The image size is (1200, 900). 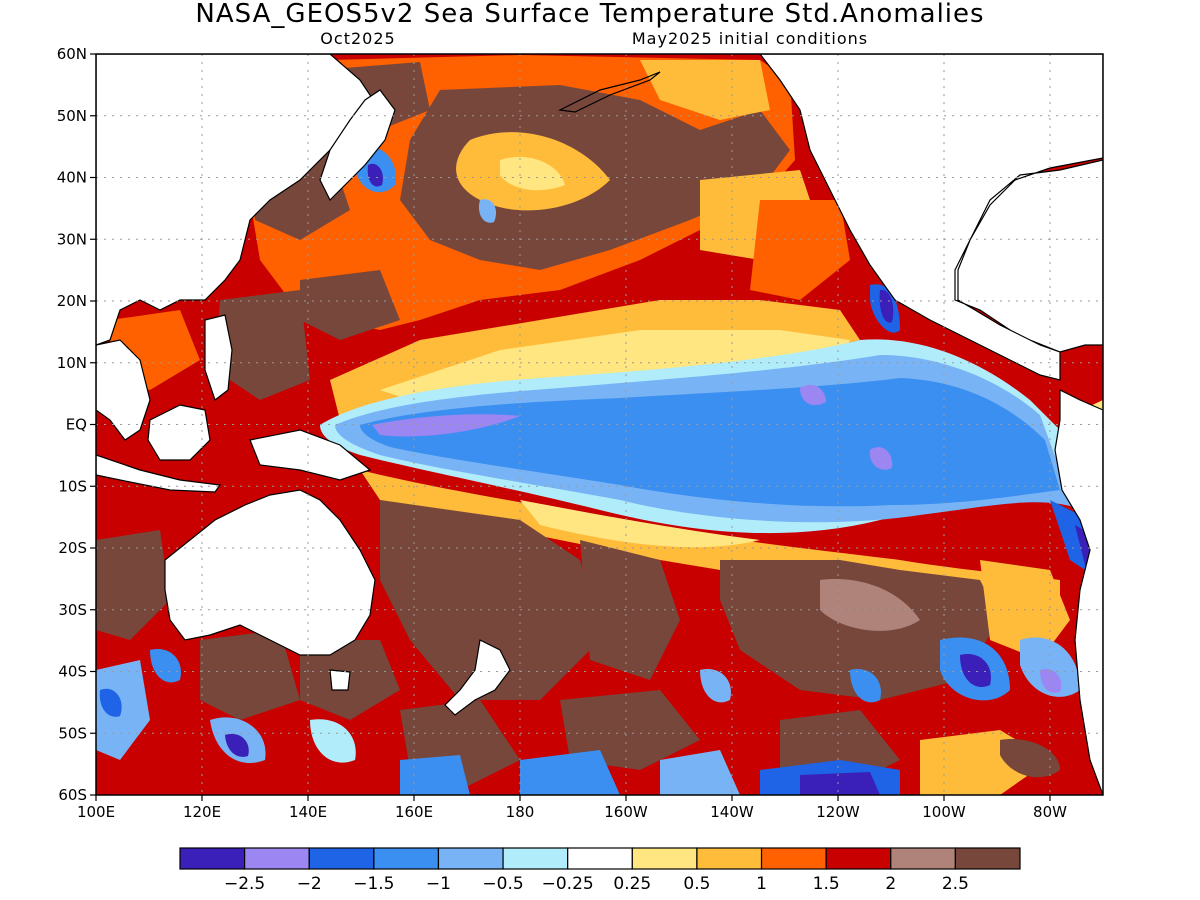 What do you see at coordinates (72, 795) in the screenshot?
I see `lat-tick-label: 60S` at bounding box center [72, 795].